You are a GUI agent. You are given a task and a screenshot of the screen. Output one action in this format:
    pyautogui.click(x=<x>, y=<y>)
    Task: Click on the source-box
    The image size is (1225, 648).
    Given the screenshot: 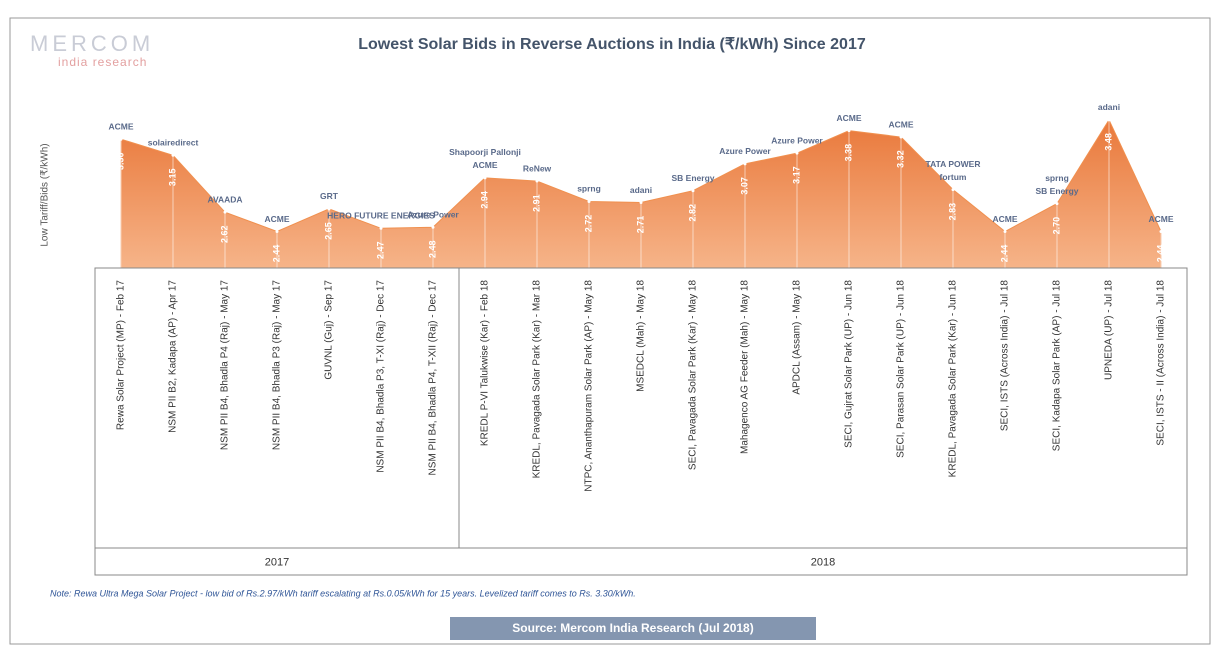 What is the action you would take?
    pyautogui.click(x=633, y=628)
    